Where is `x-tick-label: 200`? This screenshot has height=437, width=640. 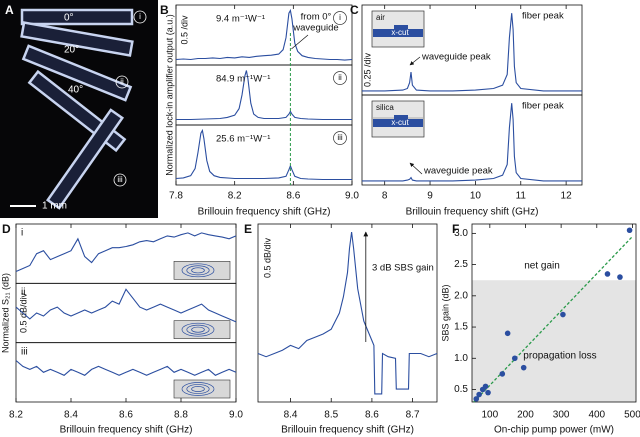 x-tick-label: 200 is located at coordinates (525, 415).